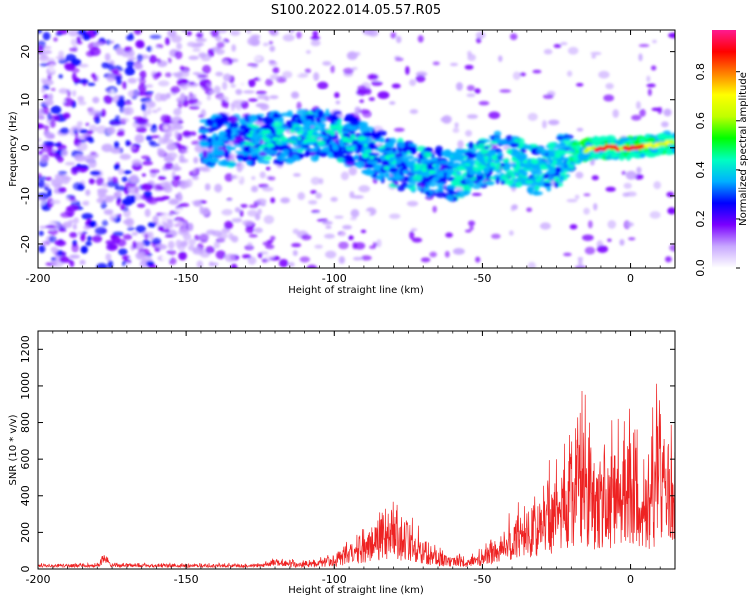  What do you see at coordinates (356, 10) in the screenshot?
I see `chart-title: S100.2022.014.05.57.R05` at bounding box center [356, 10].